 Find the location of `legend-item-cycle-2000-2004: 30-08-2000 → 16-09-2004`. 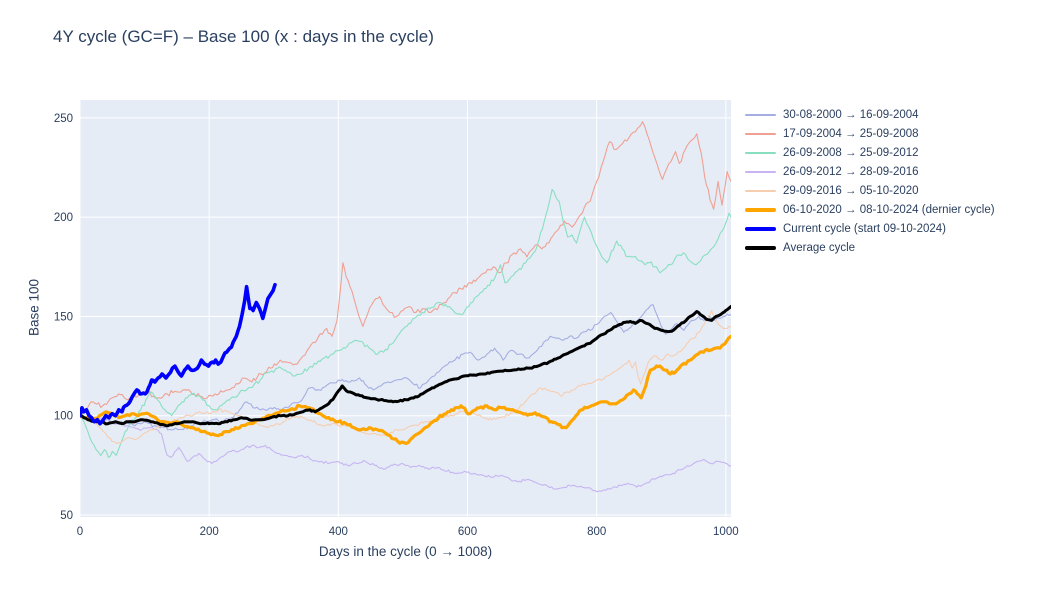

legend-item-cycle-2000-2004: 30-08-2000 → 16-09-2004 is located at coordinates (870, 114).